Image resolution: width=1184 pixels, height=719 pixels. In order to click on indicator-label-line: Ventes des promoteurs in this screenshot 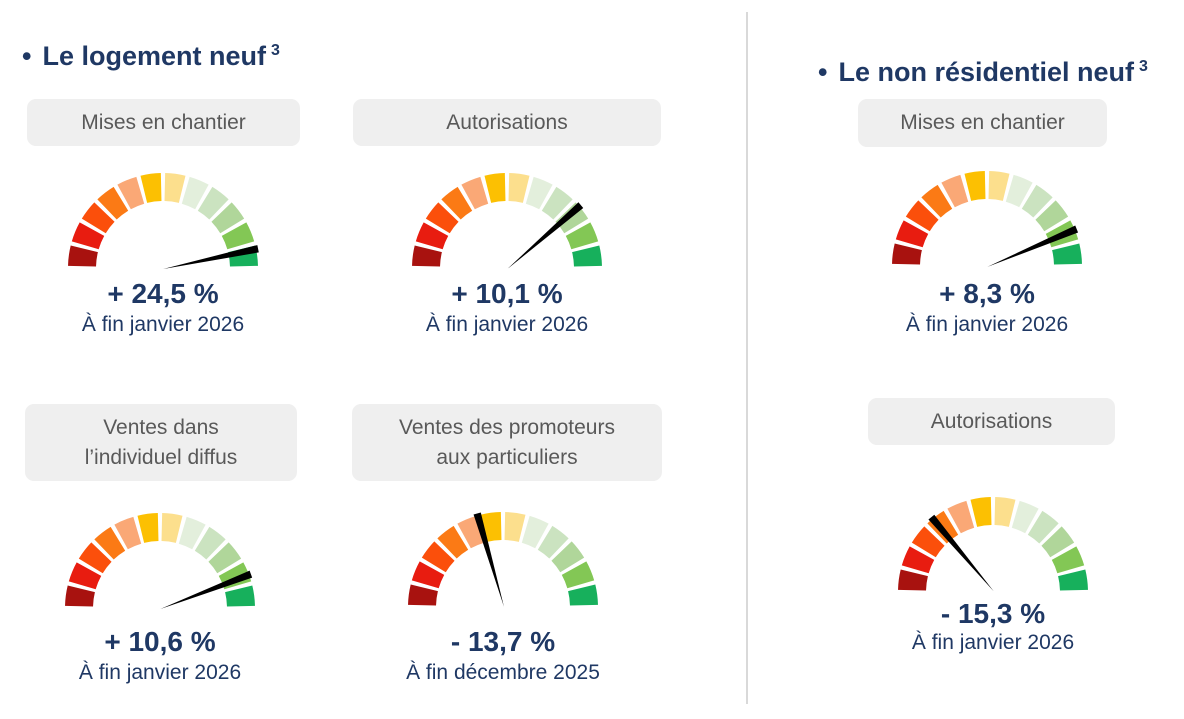, I will do `click(507, 427)`.